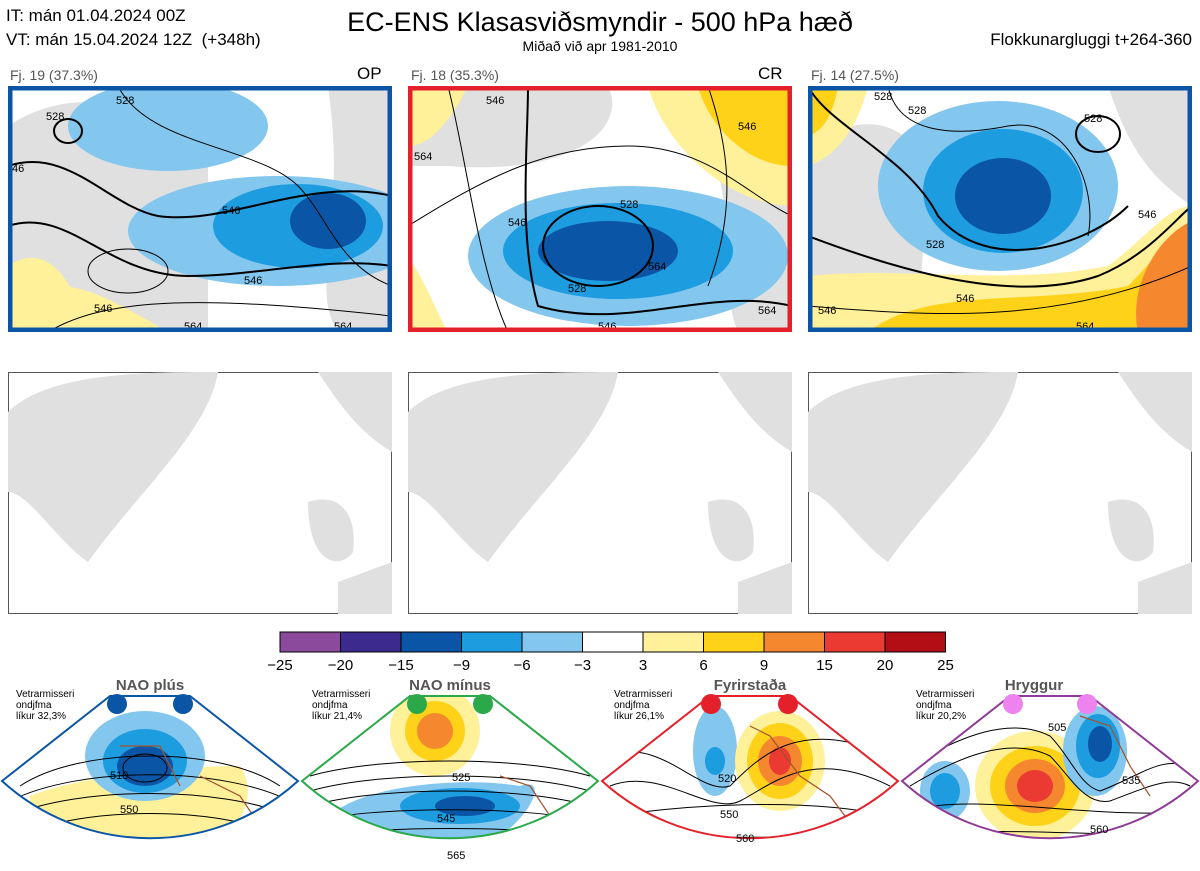 This screenshot has height=871, width=1200. I want to click on colorbar-tick-label: −9, so click(461, 665).